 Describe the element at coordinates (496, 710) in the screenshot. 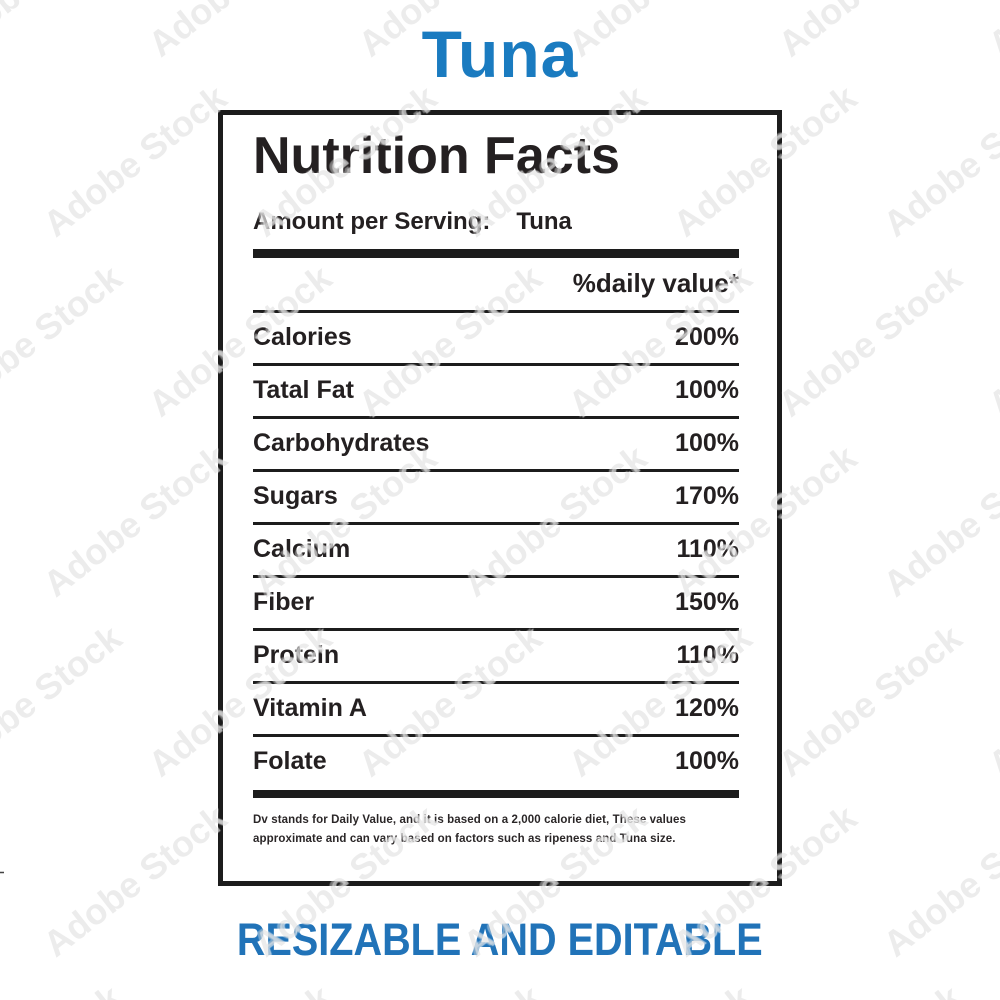

I see `nutrient-row: Vitamin A 120%` at that location.